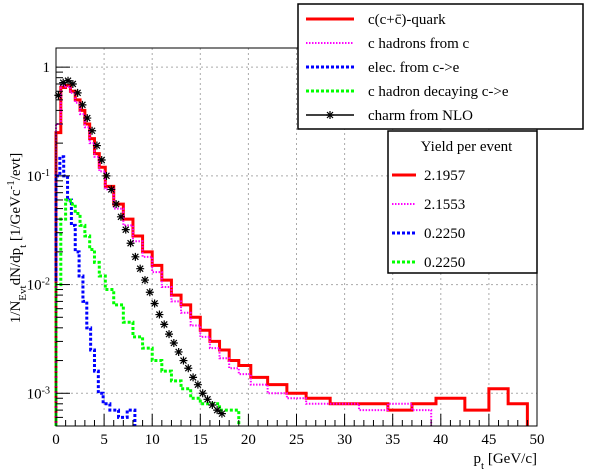 The width and height of the screenshot is (596, 472). What do you see at coordinates (344, 440) in the screenshot?
I see `x-tick-label: 30` at bounding box center [344, 440].